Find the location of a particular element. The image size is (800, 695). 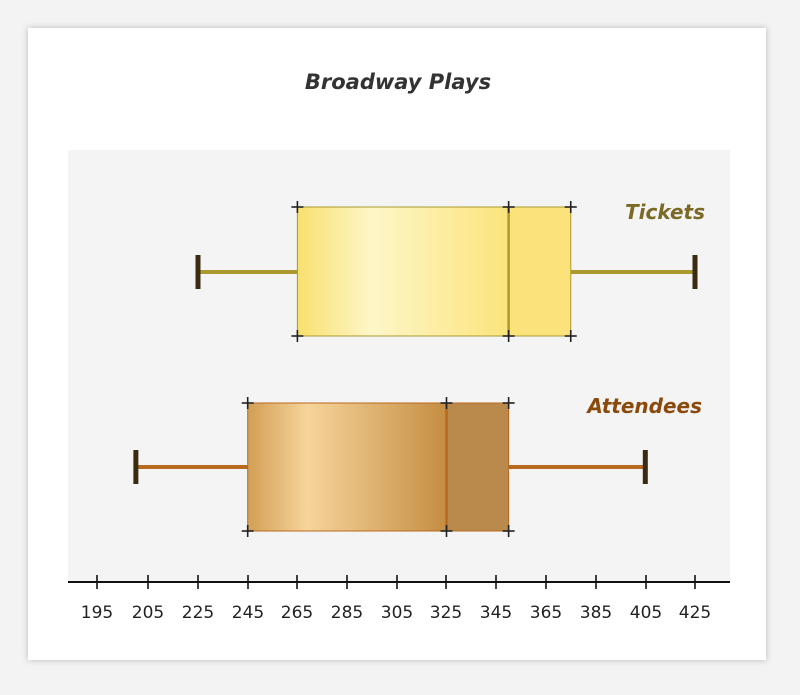

series-label: Tickets is located at coordinates (665, 212).